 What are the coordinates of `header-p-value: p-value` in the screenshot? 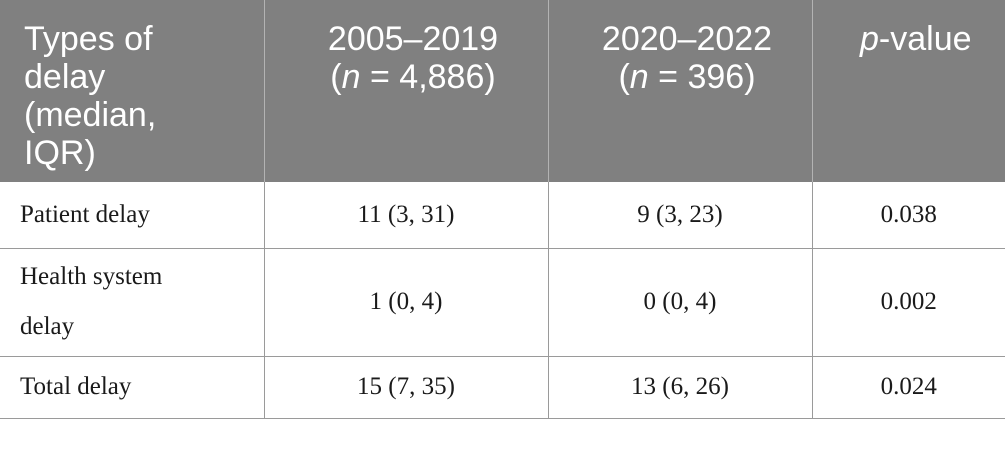 It's located at (908, 91).